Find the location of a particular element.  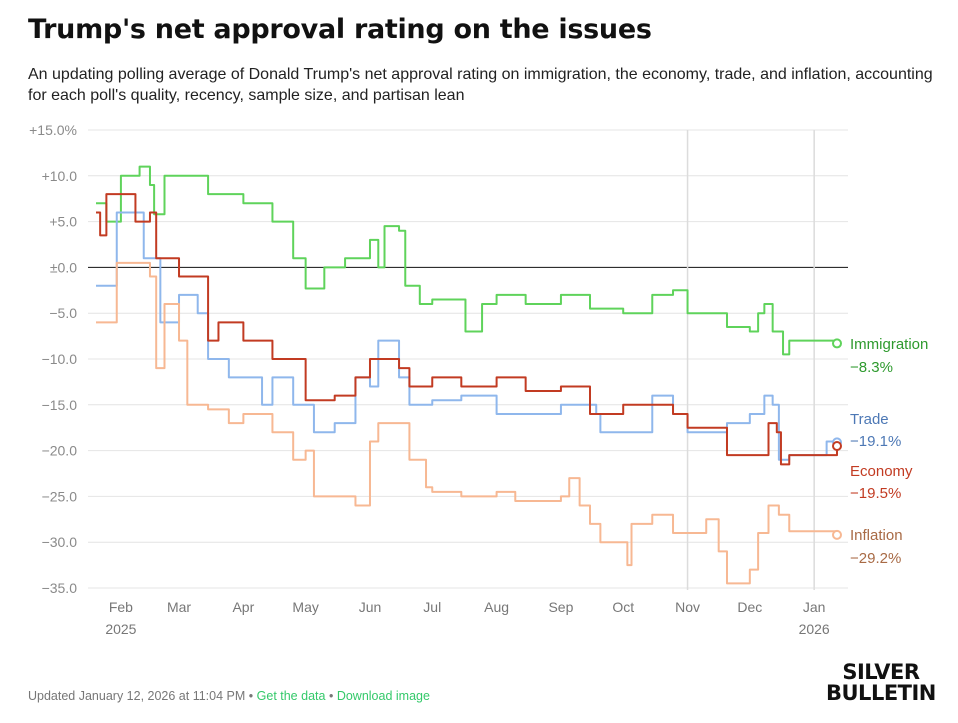

x-tick-label: May is located at coordinates (305, 607).